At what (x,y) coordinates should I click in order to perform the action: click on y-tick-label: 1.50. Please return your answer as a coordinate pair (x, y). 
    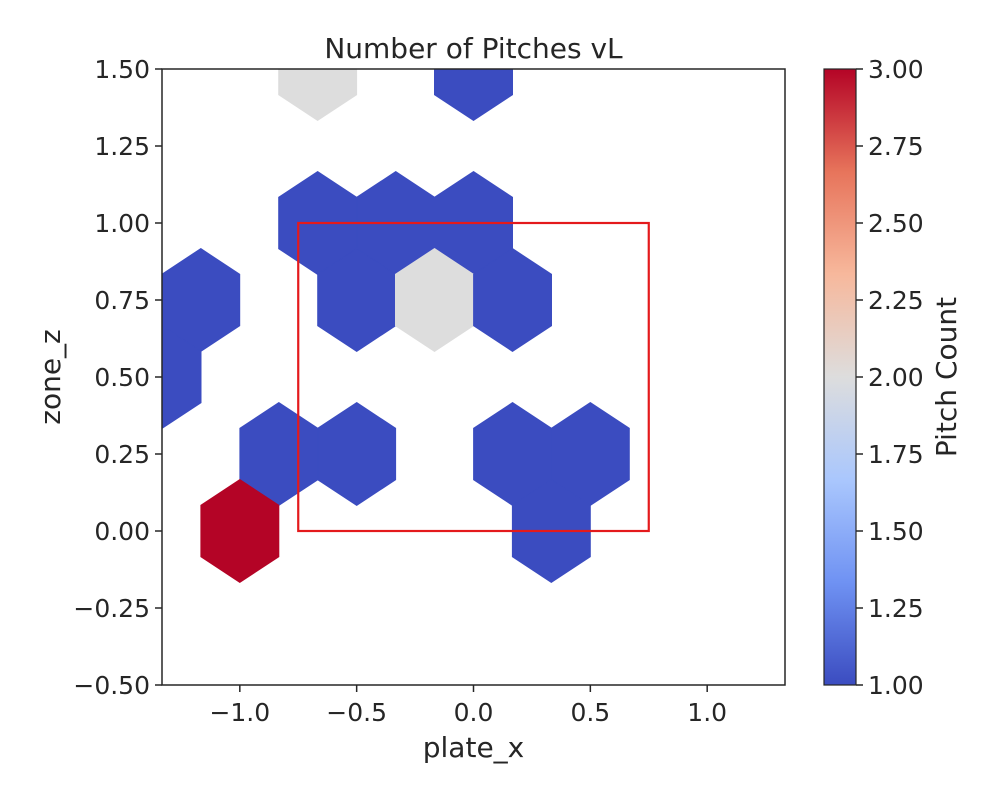
    Looking at the image, I should click on (122, 69).